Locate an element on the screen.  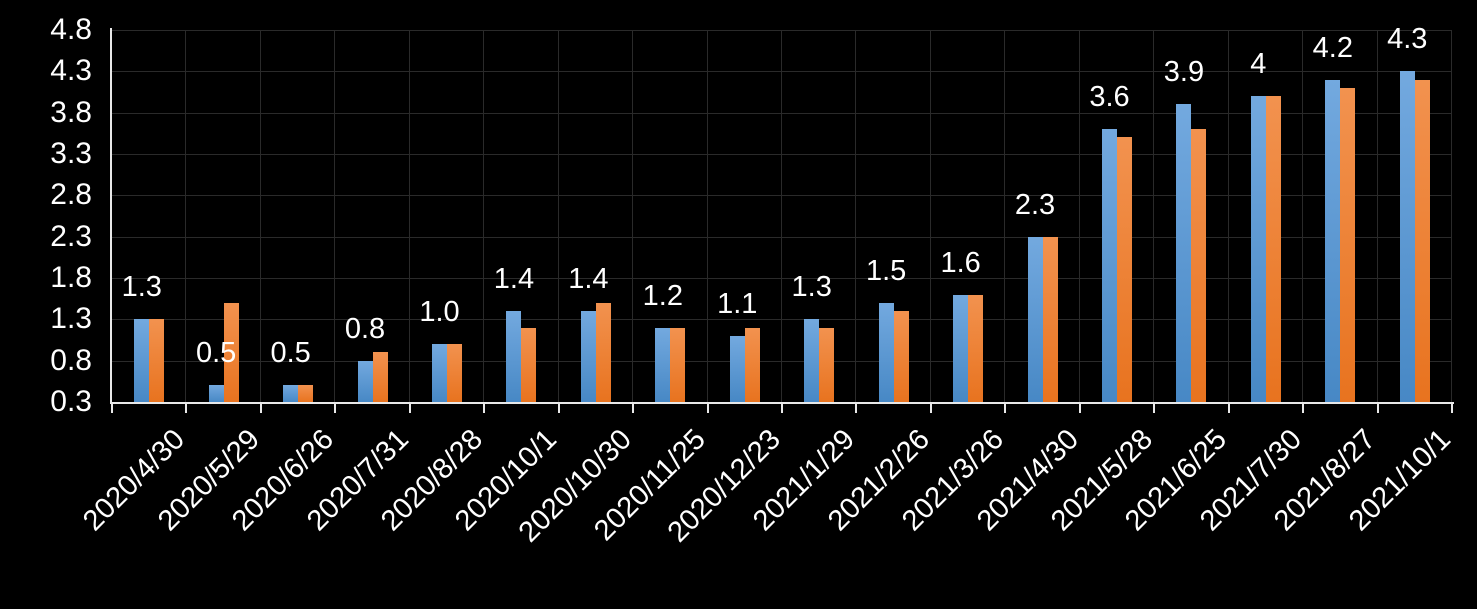
y-axis-line is located at coordinates (111, 216).